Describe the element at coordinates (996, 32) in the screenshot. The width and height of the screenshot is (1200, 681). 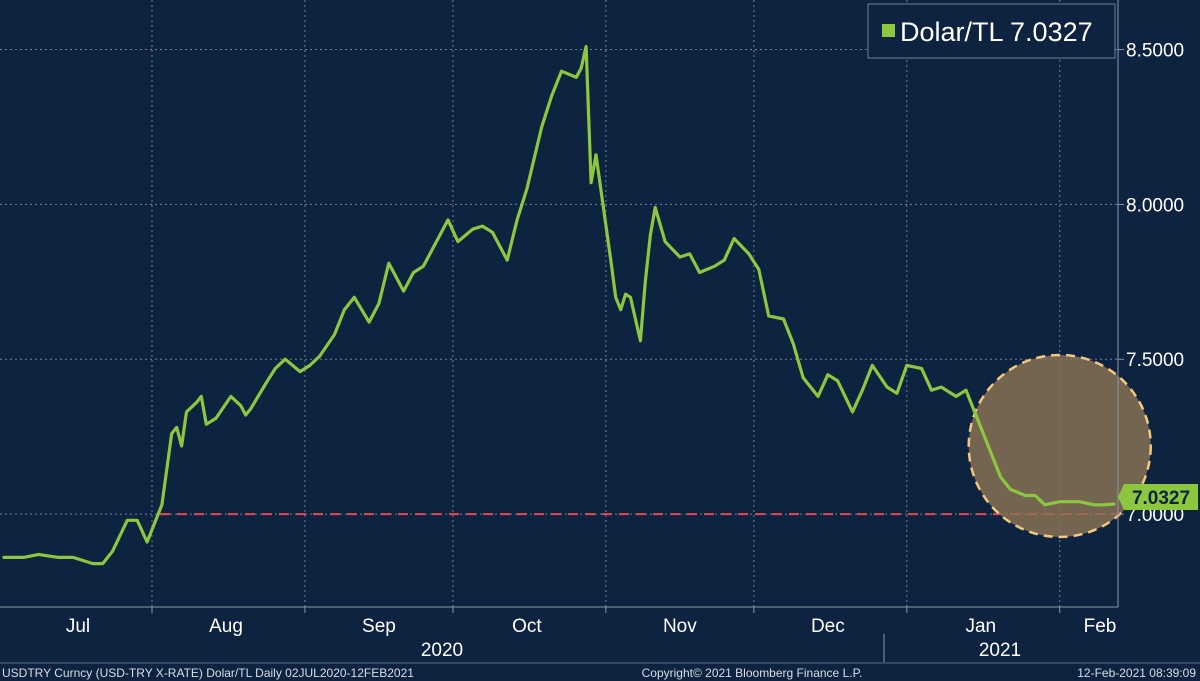
I see `legend-entry-dolar-tl: Dolar/TL 7.0327` at that location.